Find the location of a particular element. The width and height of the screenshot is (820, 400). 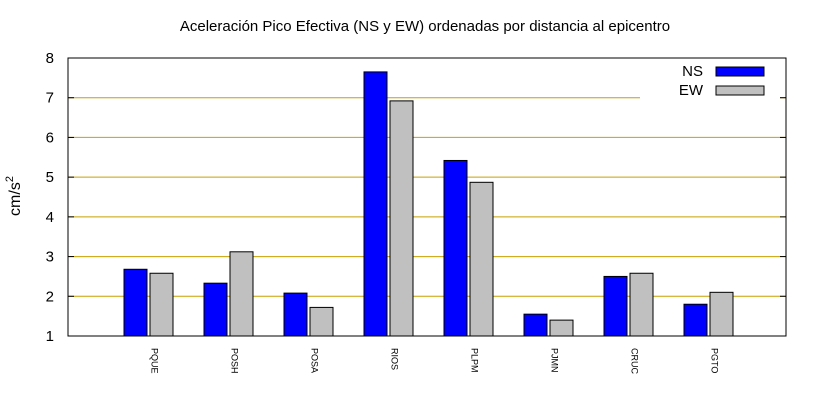

x-category-label: PJMN is located at coordinates (555, 360).